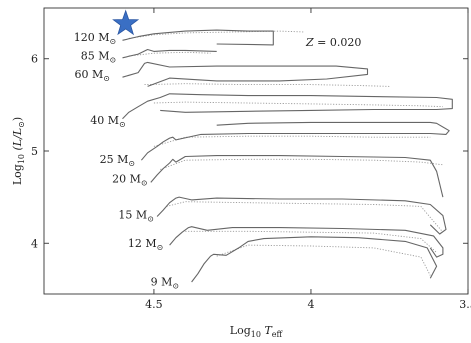 The width and height of the screenshot is (471, 343). Describe the element at coordinates (92, 75) in the screenshot. I see `mass-label-60: 60 M⊙` at that location.